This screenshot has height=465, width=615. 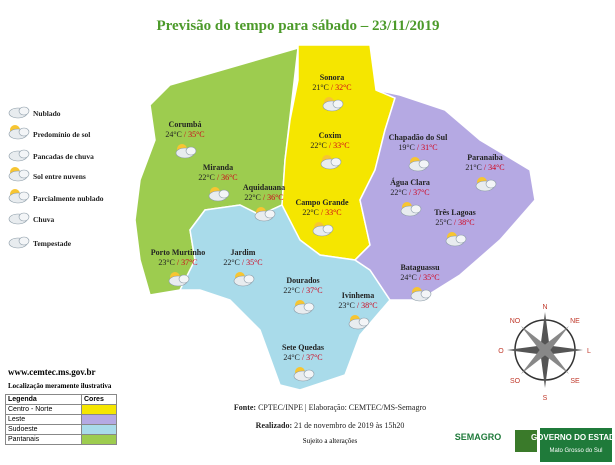 I want to click on legend-row: Centro - Norte, so click(x=61, y=409).